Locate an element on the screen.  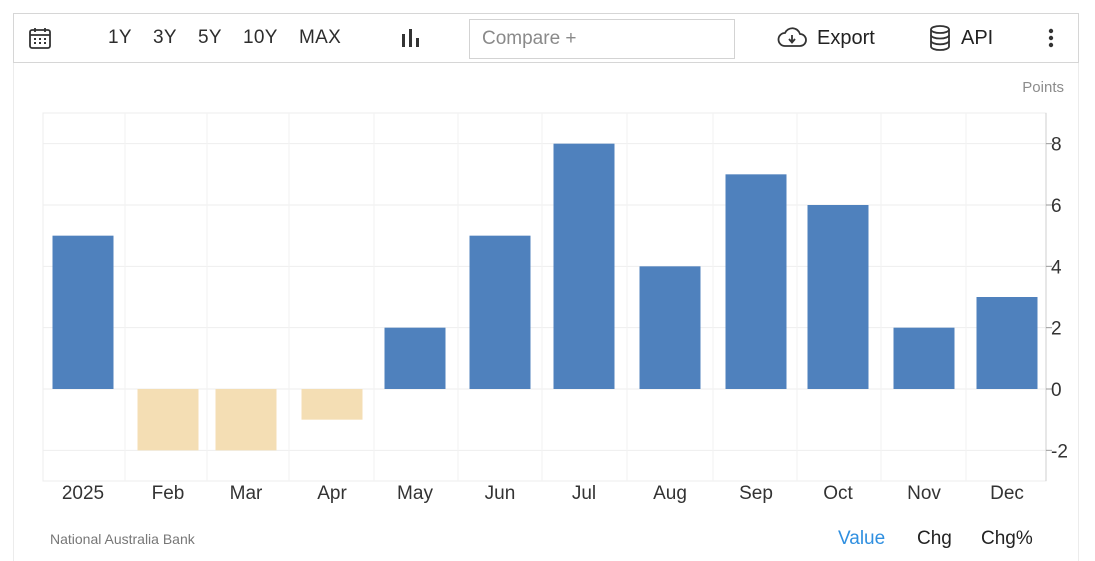
x-tick-label: Mar is located at coordinates (246, 493).